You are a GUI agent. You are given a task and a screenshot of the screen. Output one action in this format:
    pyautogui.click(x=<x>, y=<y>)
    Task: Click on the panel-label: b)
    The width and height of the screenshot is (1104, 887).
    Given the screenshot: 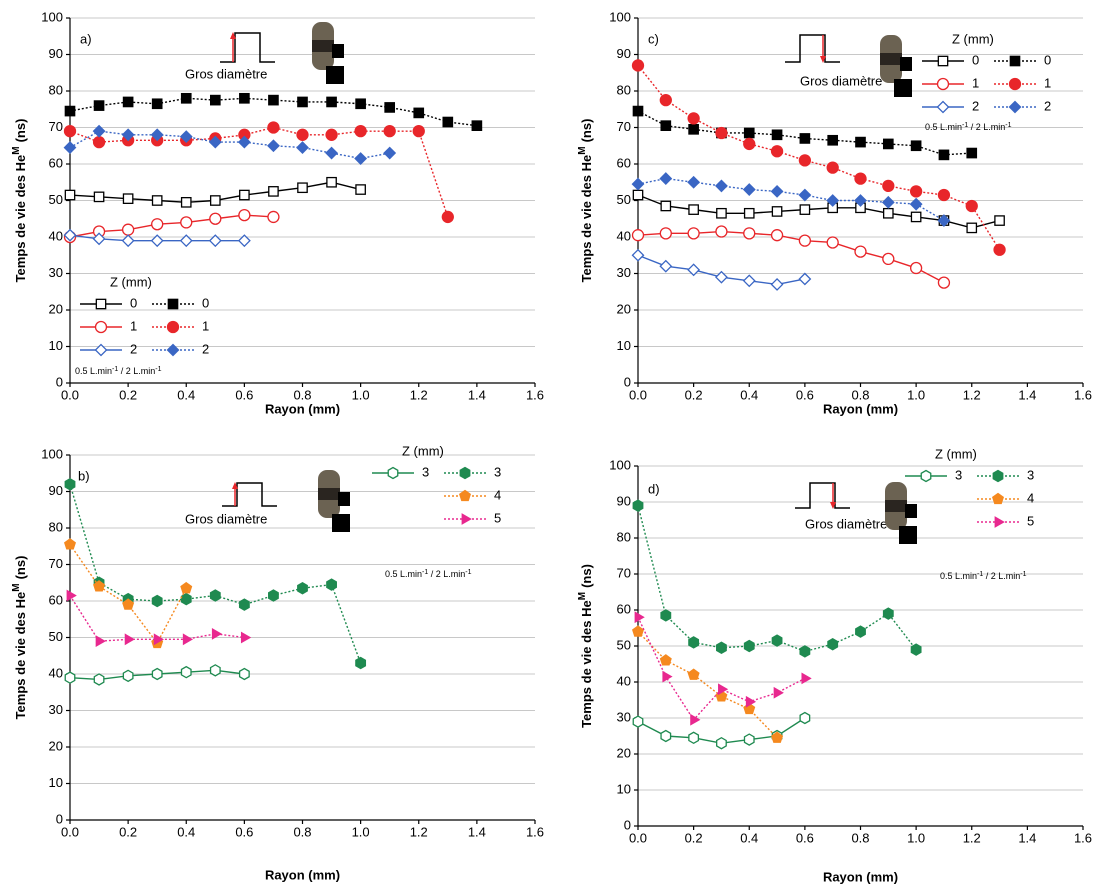 What is the action you would take?
    pyautogui.click(x=84, y=475)
    